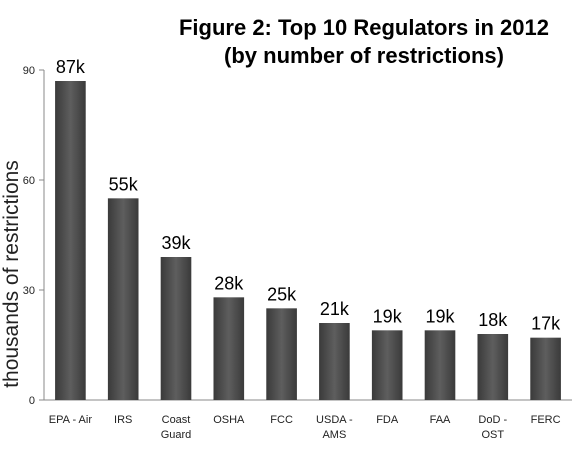 The width and height of the screenshot is (585, 449). What do you see at coordinates (124, 184) in the screenshot?
I see `data-label: 55k` at bounding box center [124, 184].